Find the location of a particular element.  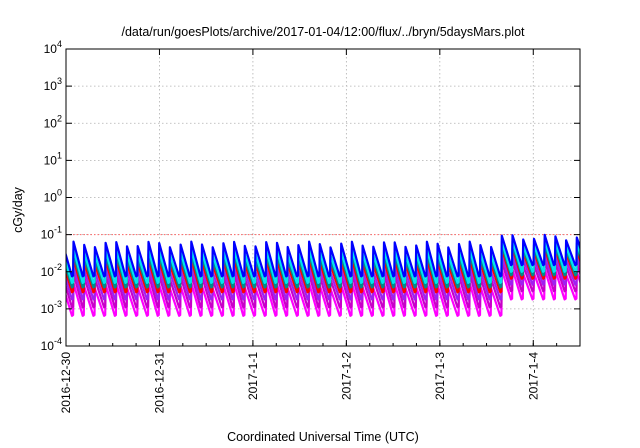

y-tick-label: 10³ is located at coordinates (53, 84).